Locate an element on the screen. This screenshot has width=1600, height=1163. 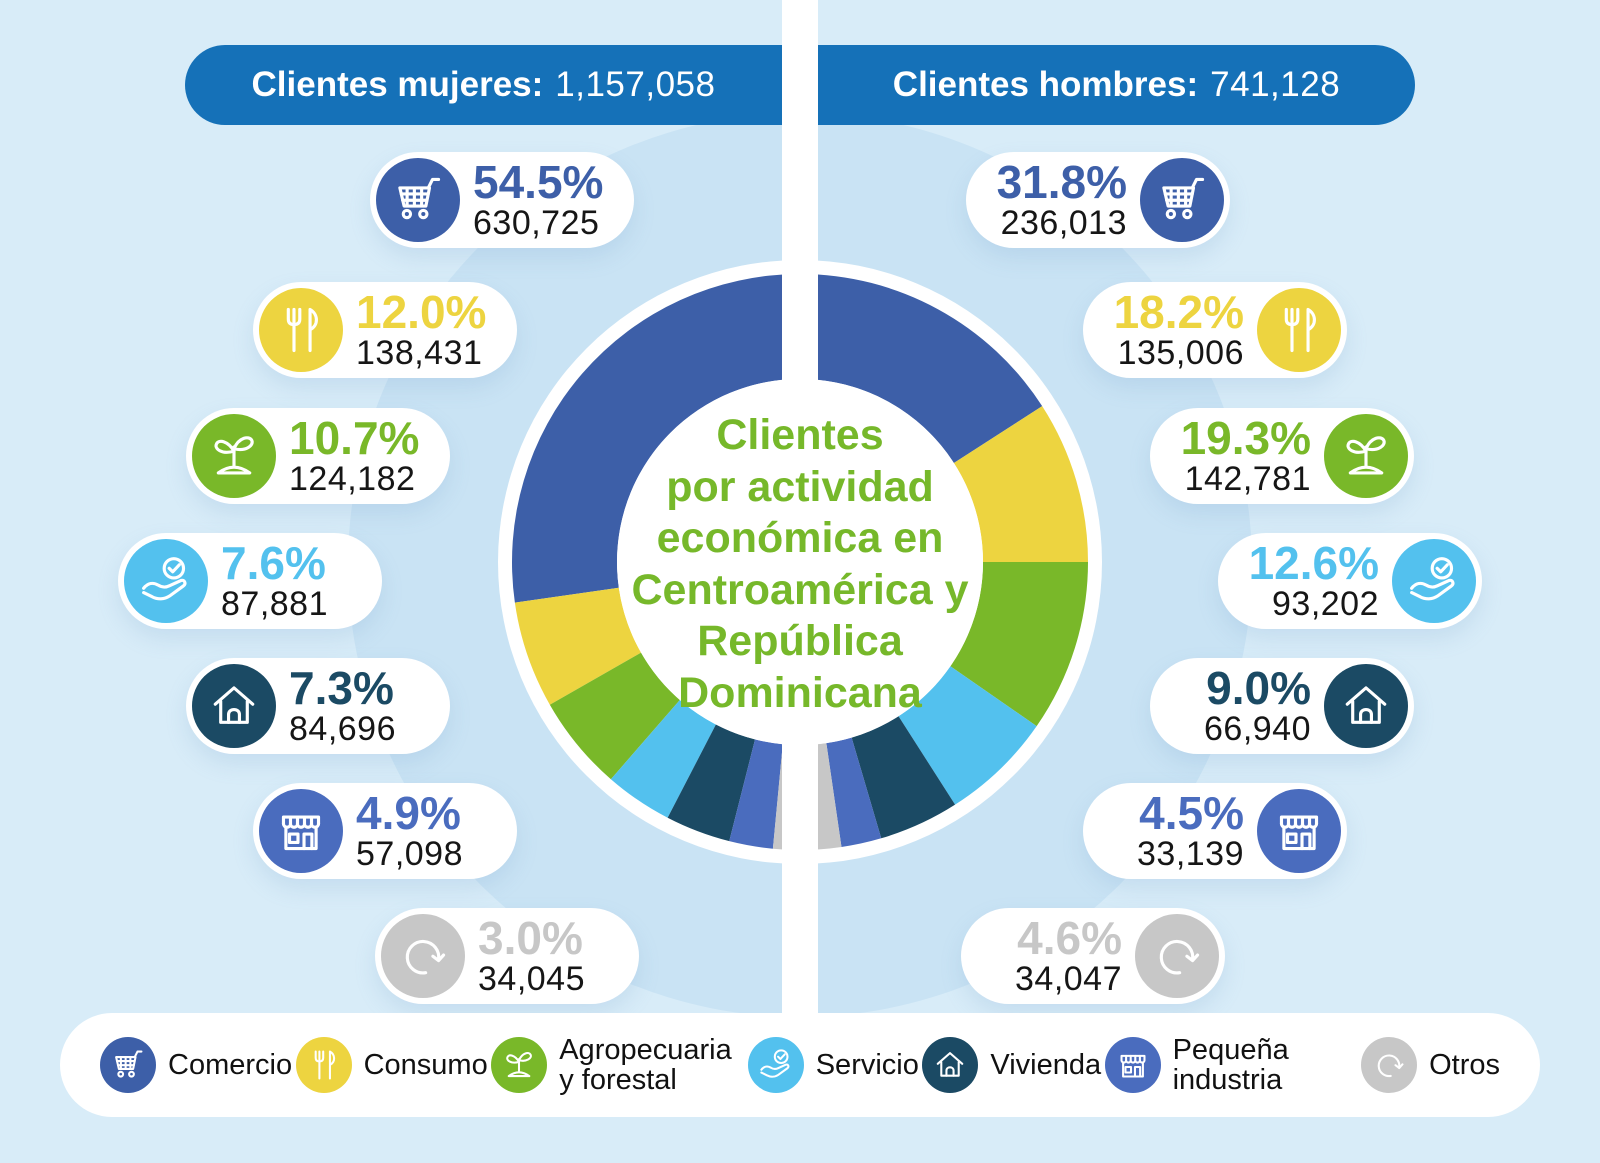
stat-percent: 19.3% is located at coordinates (1245, 437).